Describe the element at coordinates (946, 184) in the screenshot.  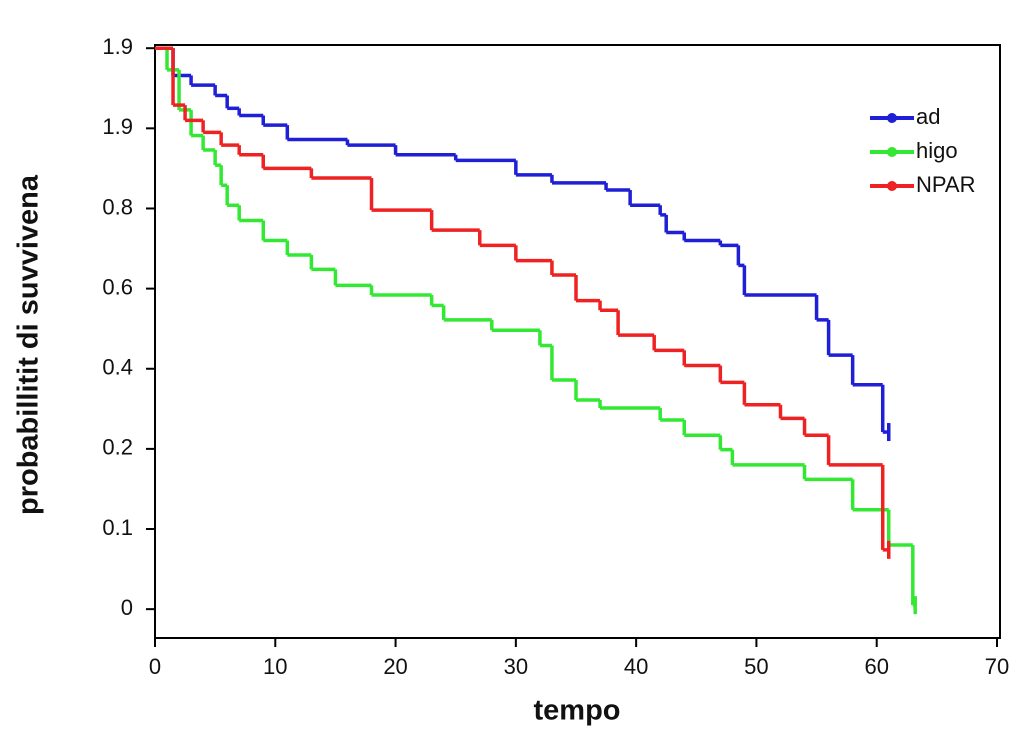
I see `legend-label: NPAR` at that location.